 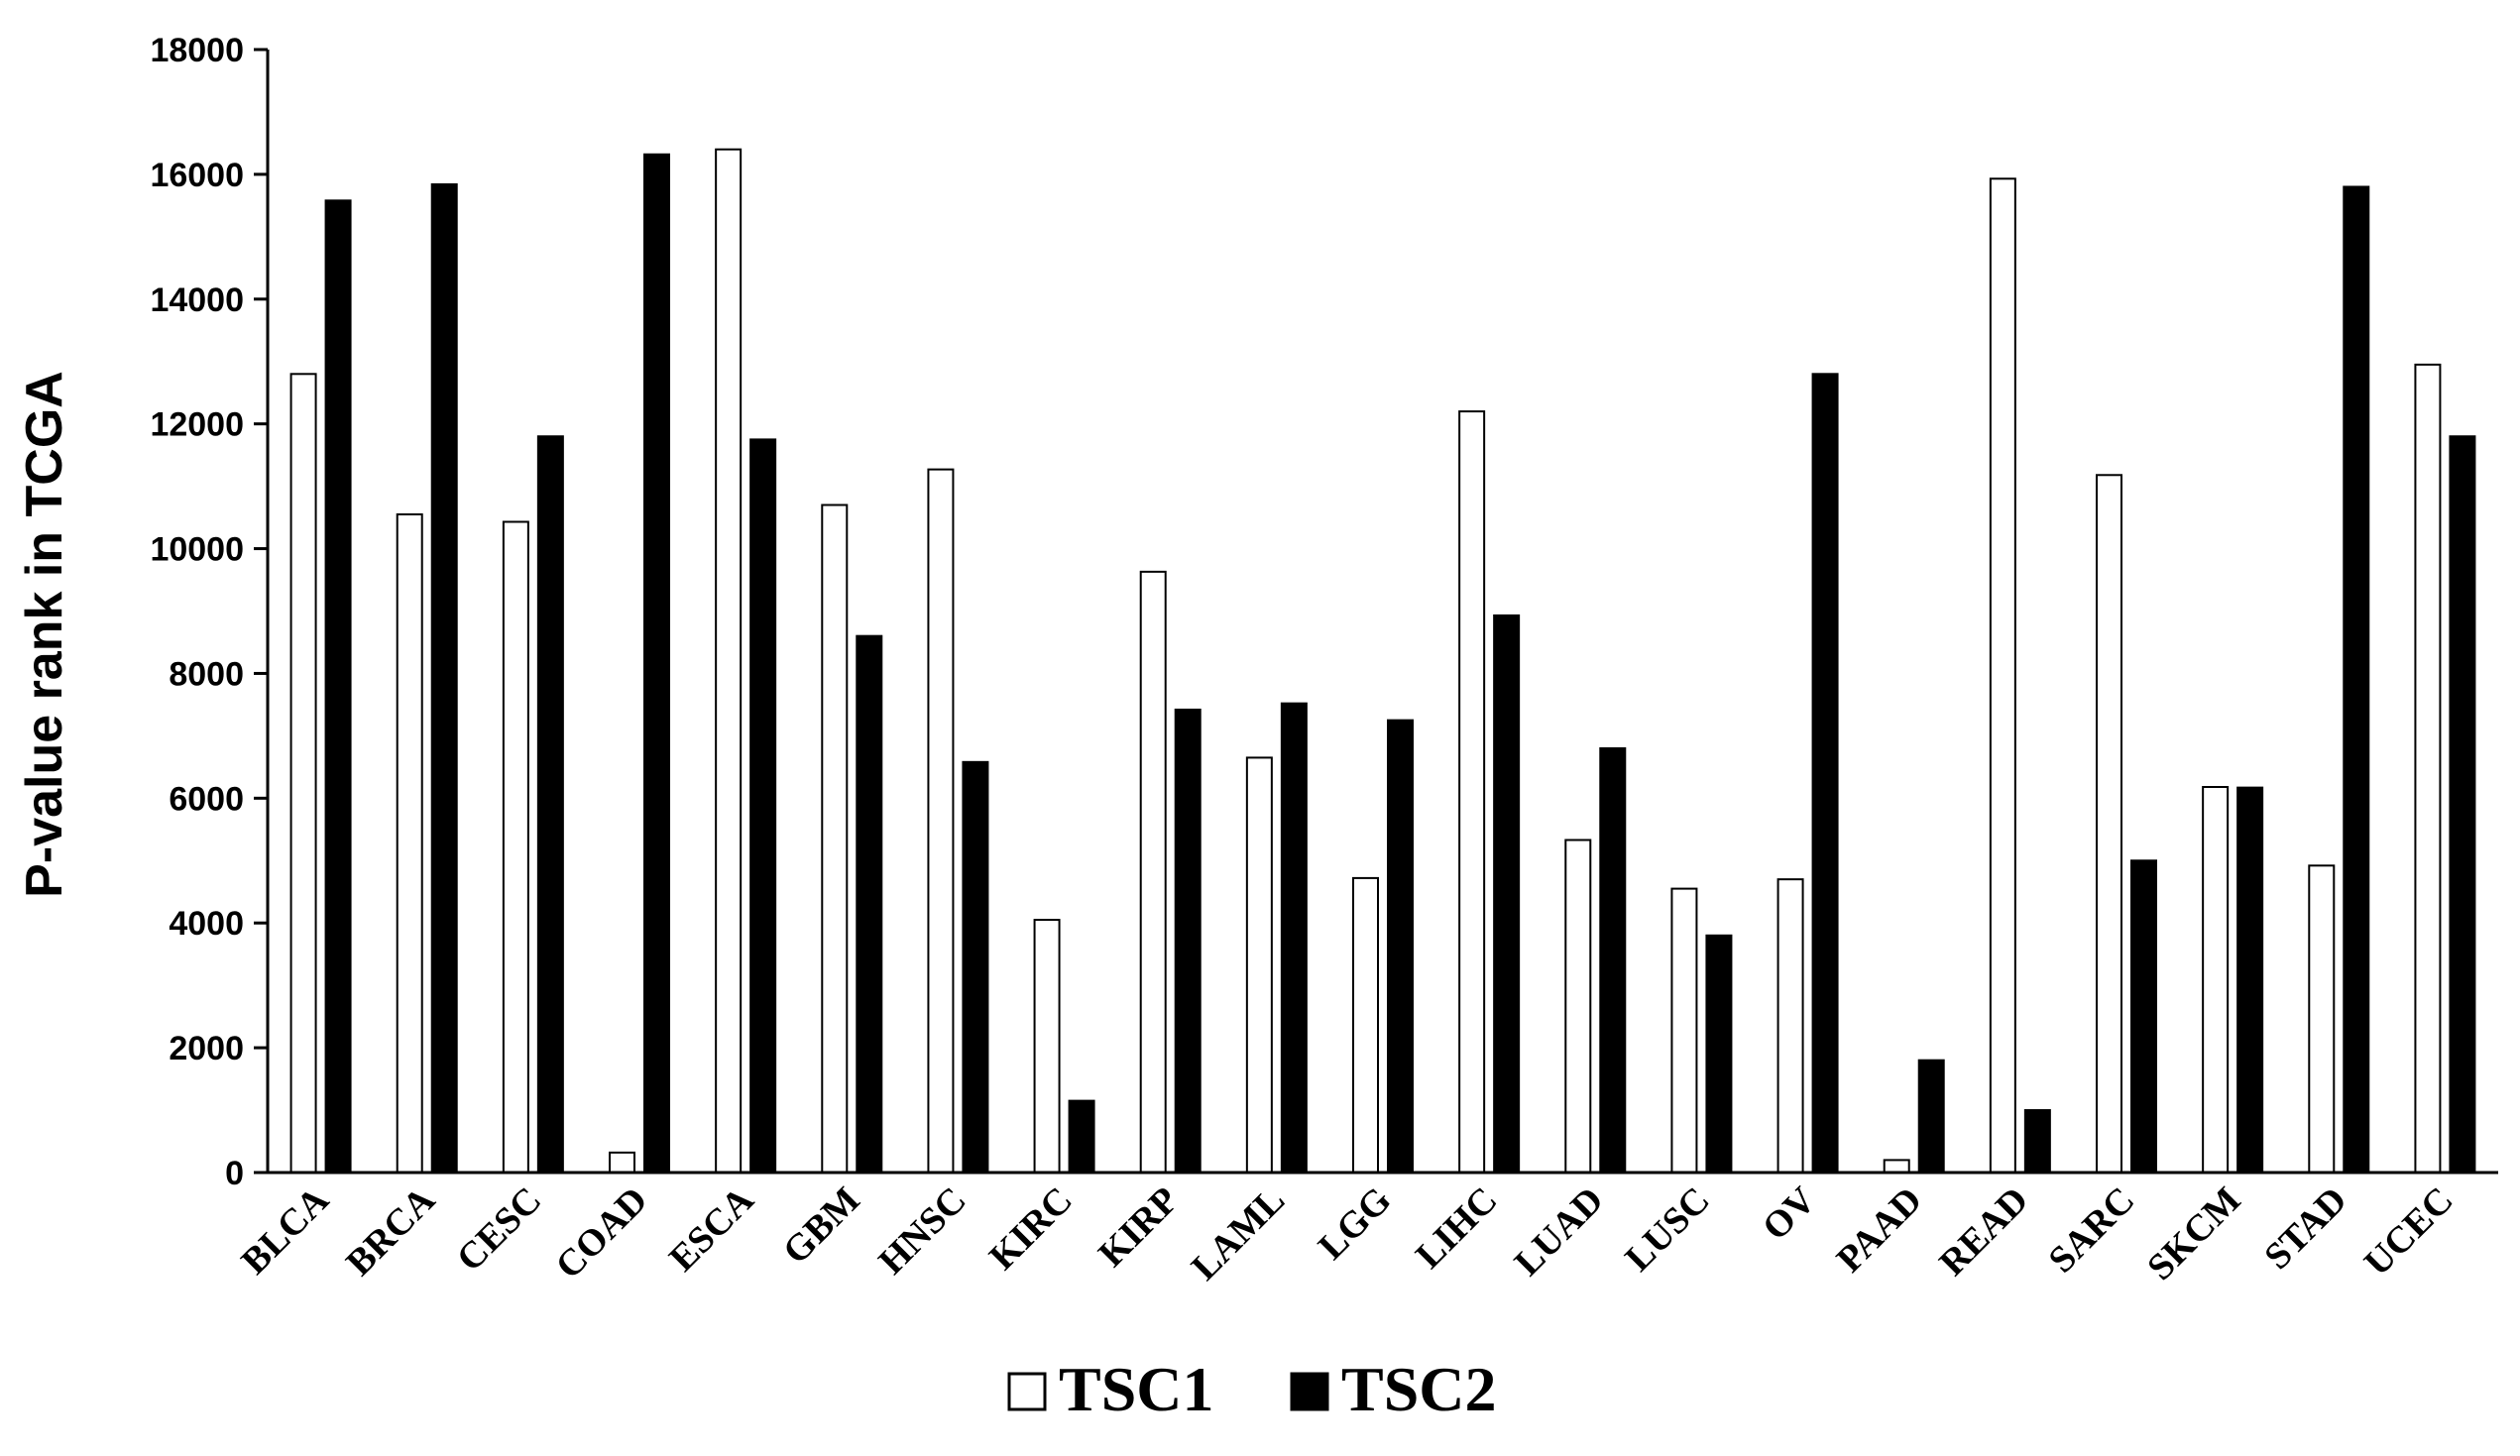 What do you see at coordinates (286, 1230) in the screenshot?
I see `x-tick-label: BLCA` at bounding box center [286, 1230].